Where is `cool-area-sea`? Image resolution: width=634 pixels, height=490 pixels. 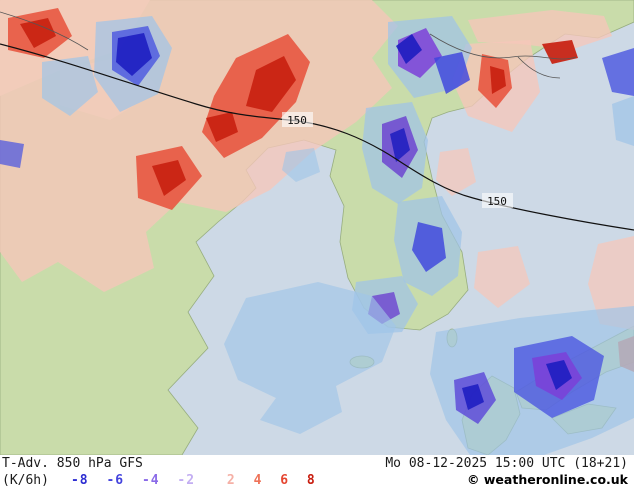 cool-area-sea is located at coordinates (310, 358).